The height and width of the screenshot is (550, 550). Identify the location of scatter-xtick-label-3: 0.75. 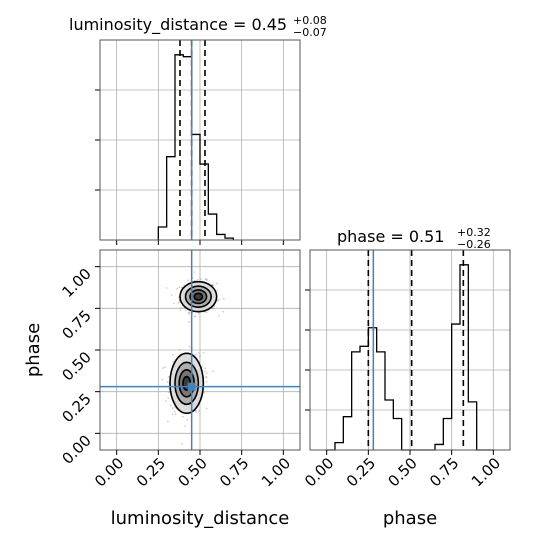
(234, 472).